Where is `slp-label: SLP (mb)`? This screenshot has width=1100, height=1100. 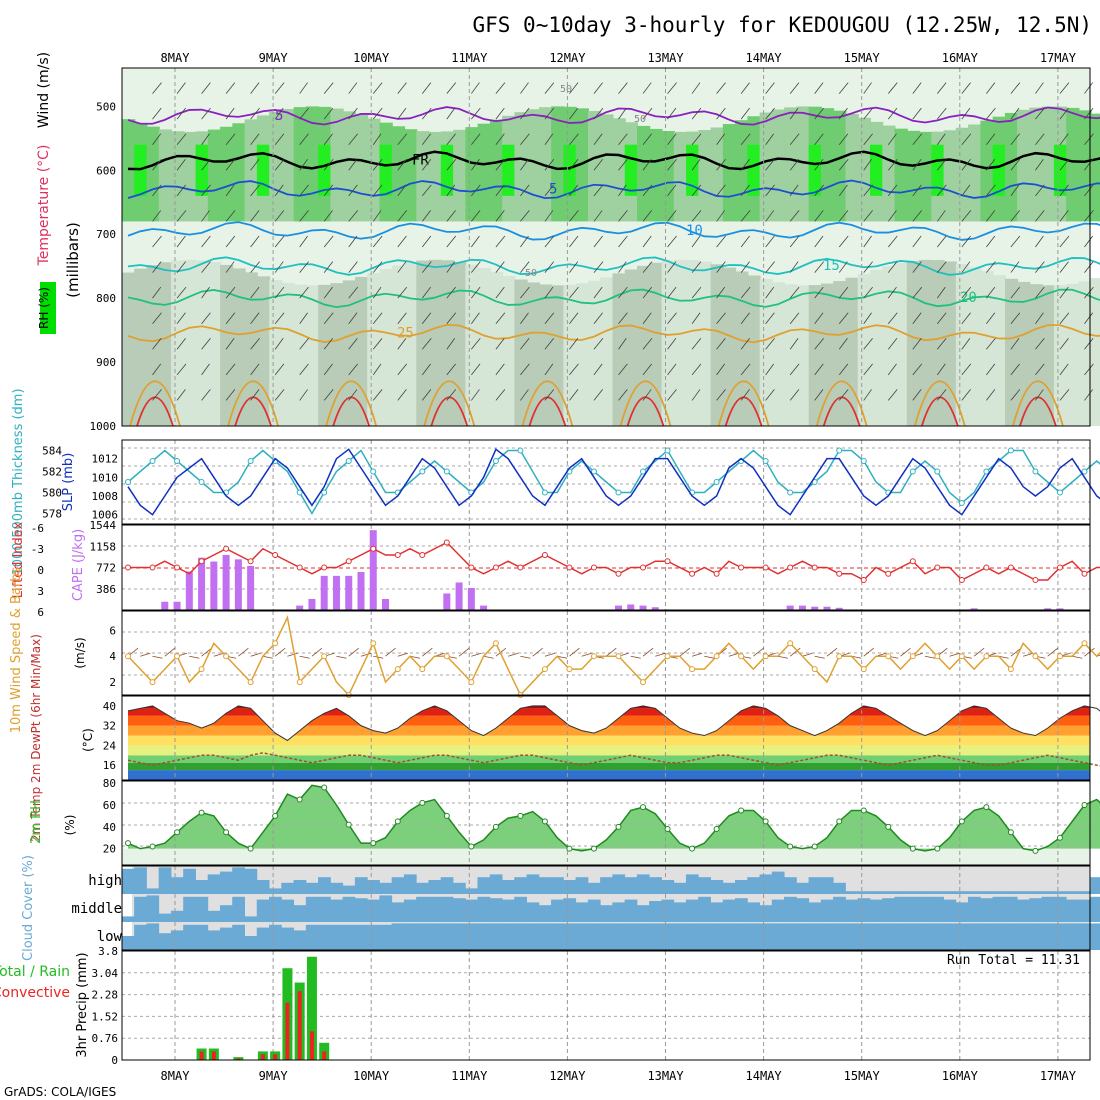
slp-label: SLP (mb) is located at coordinates (68, 482).